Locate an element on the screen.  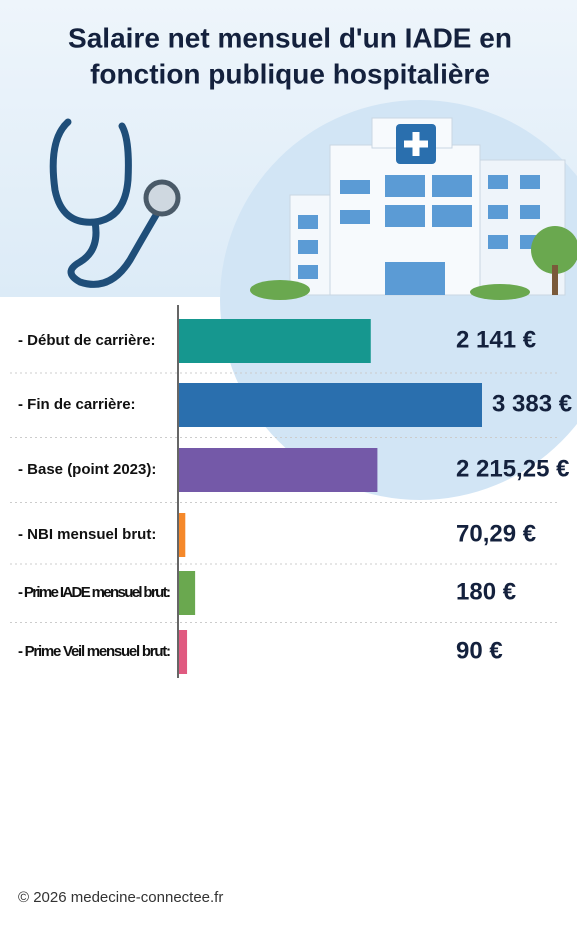
value-label: 180 € is located at coordinates (486, 591).